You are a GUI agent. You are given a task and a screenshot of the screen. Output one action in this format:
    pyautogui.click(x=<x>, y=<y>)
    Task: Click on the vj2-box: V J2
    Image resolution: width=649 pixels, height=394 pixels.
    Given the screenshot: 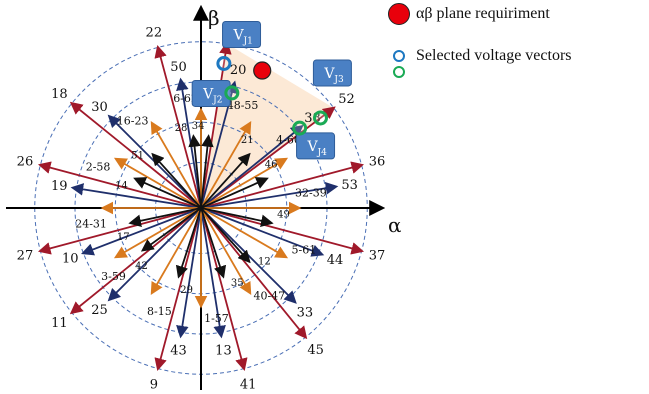 What is the action you would take?
    pyautogui.click(x=211, y=93)
    